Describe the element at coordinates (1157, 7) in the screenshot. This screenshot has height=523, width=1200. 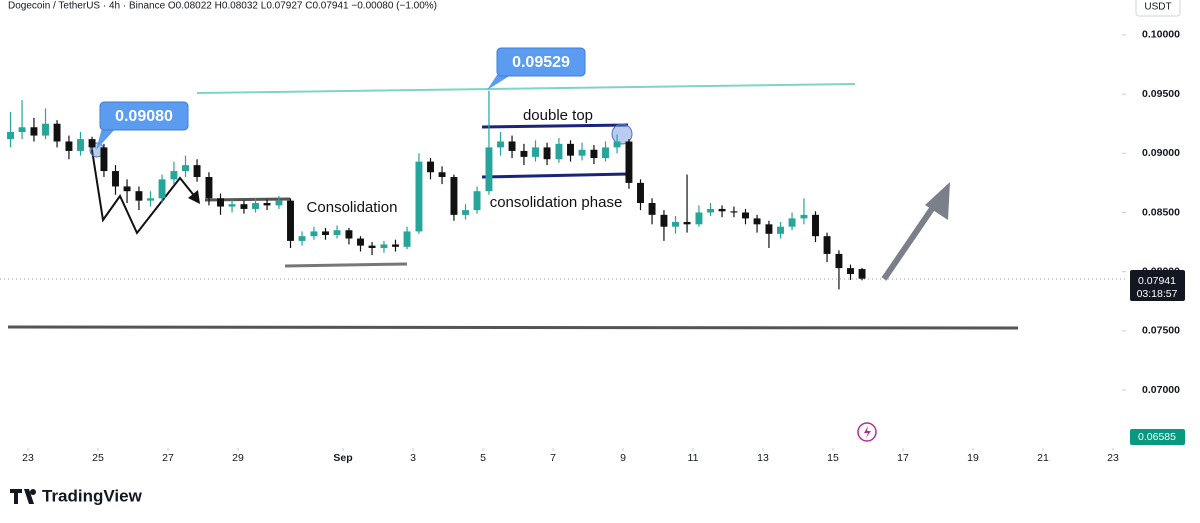
I see `currency: USDT` at that location.